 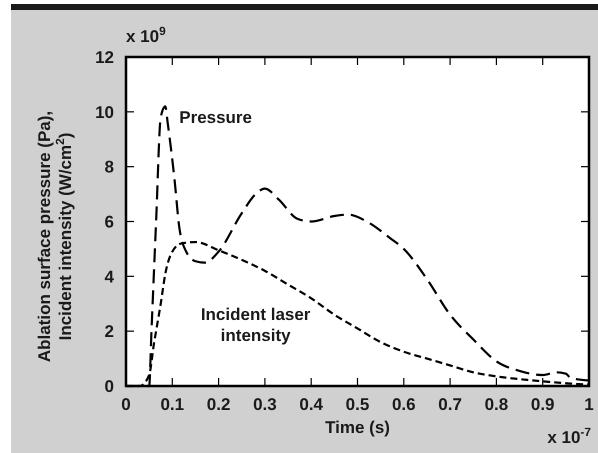 What do you see at coordinates (109, 222) in the screenshot?
I see `y-tick-label: 6` at bounding box center [109, 222].